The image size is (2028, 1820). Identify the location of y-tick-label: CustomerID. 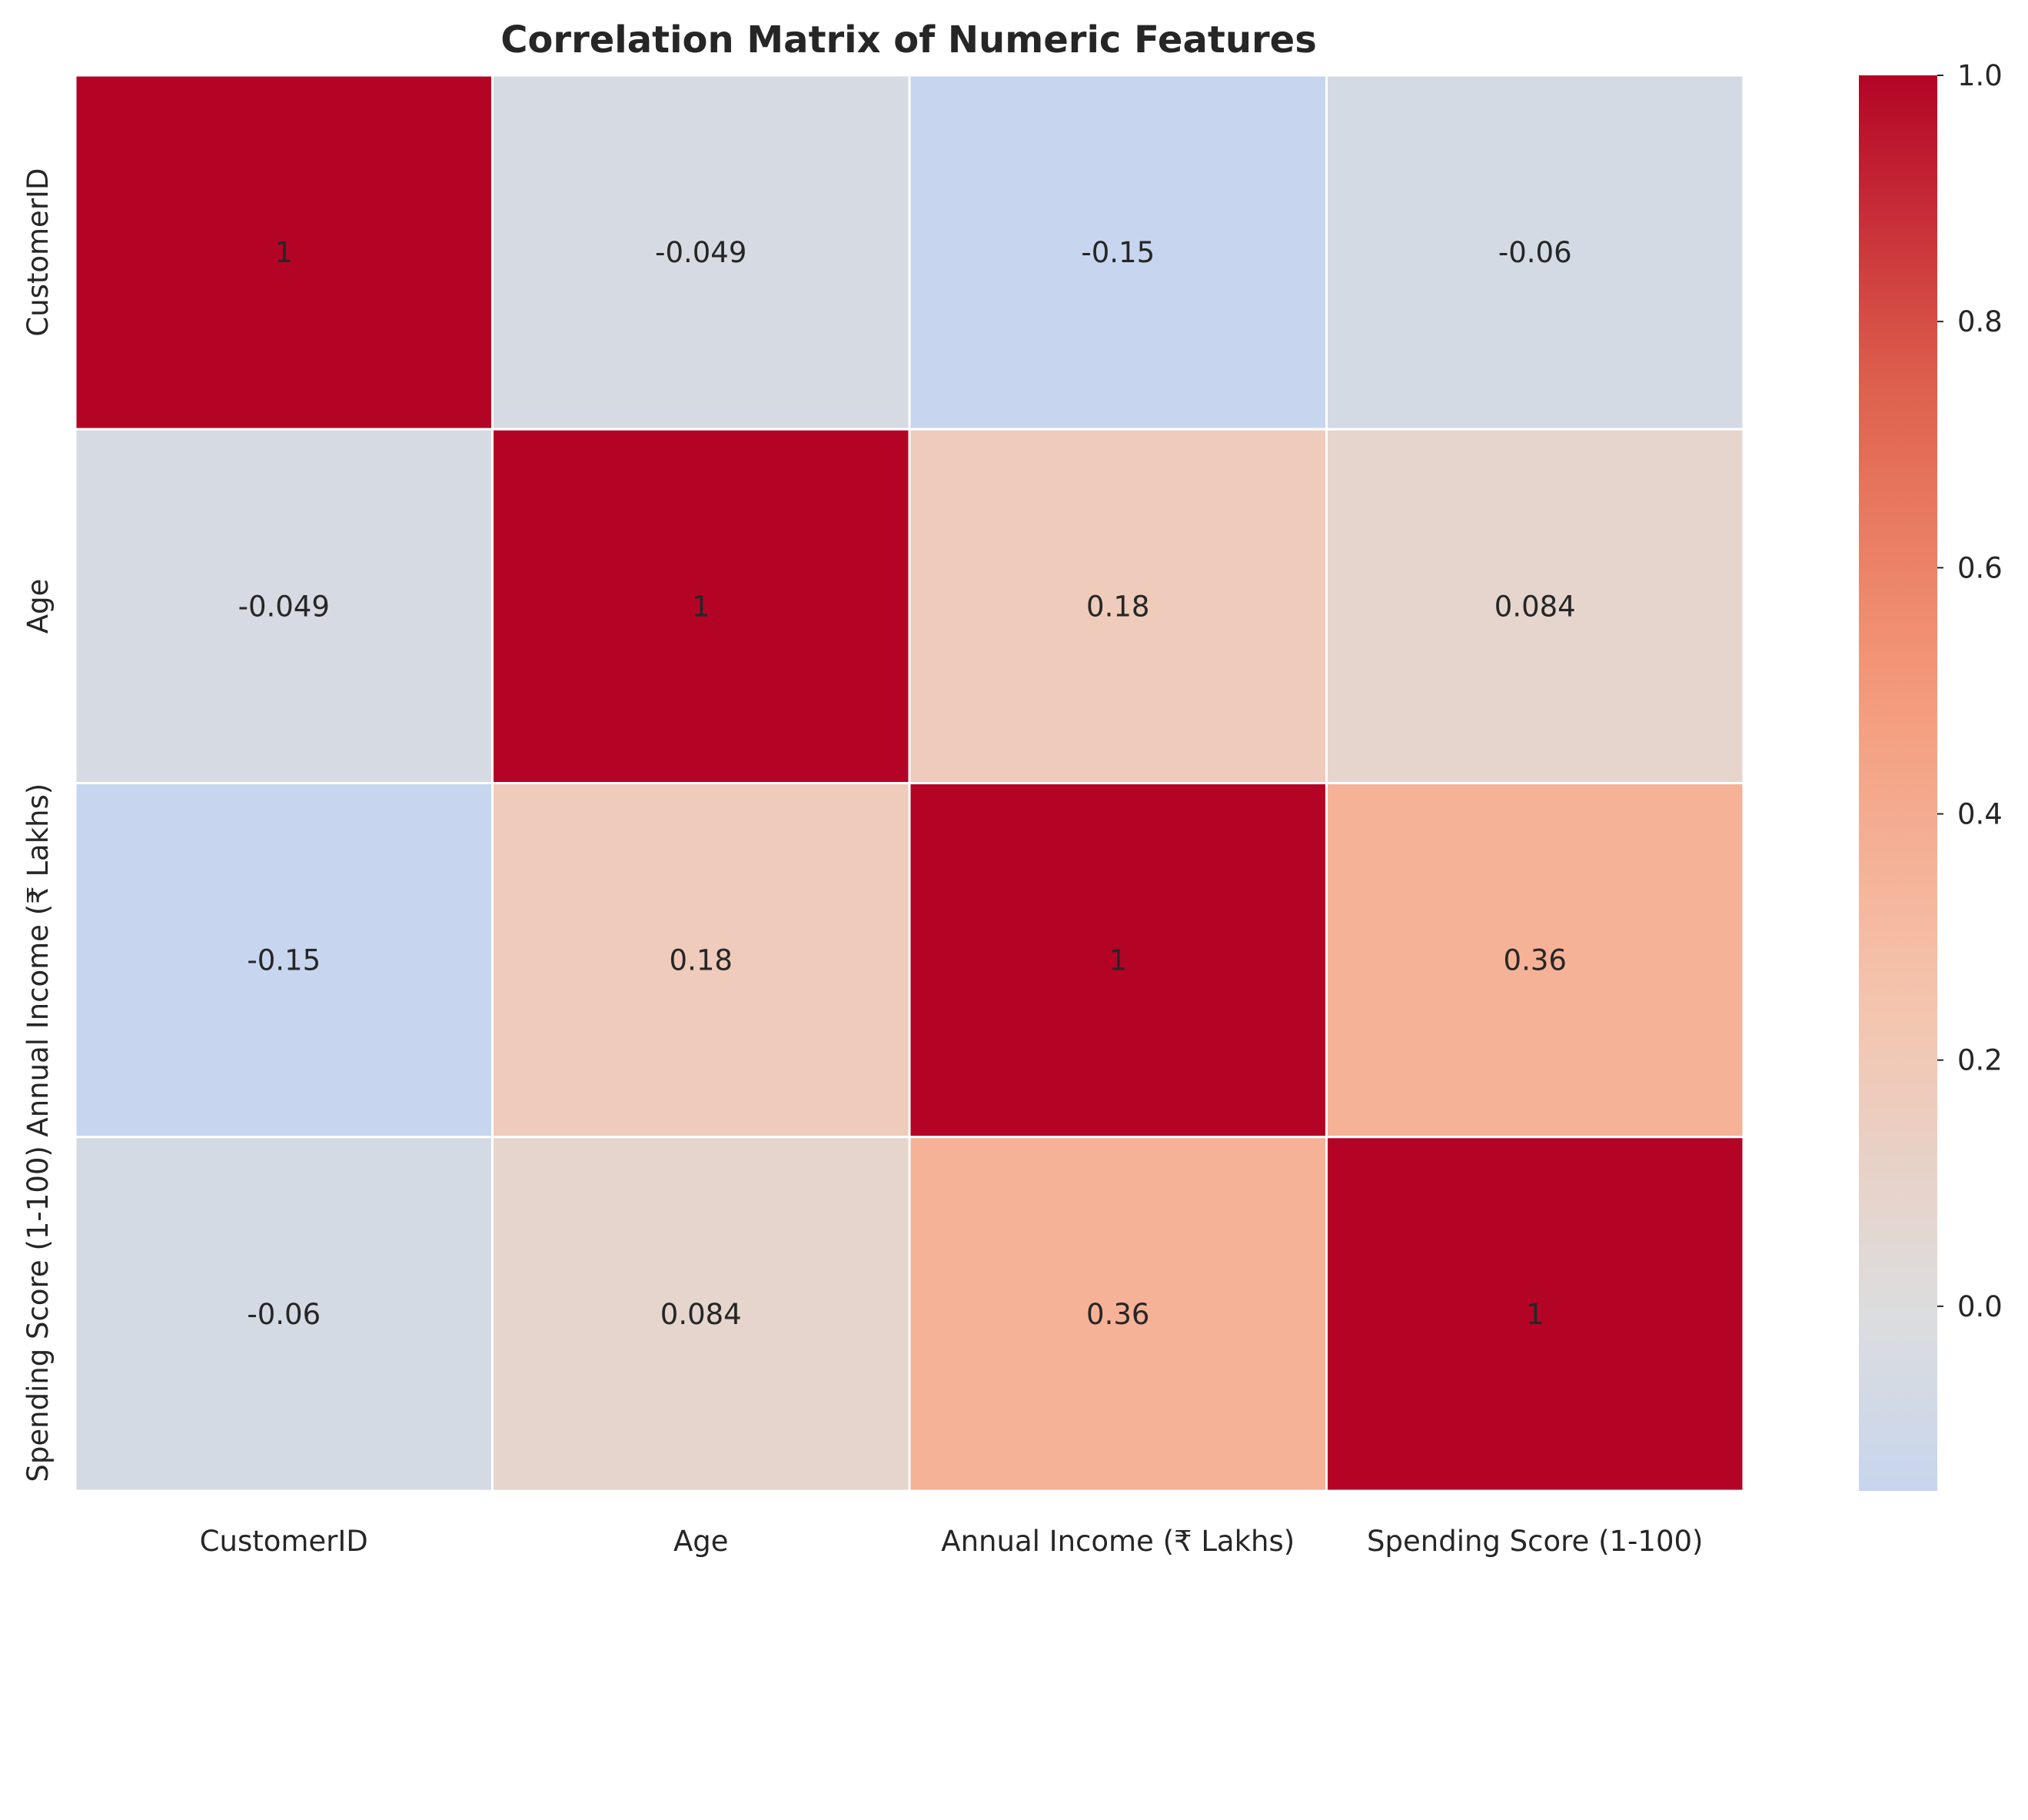
(39, 253).